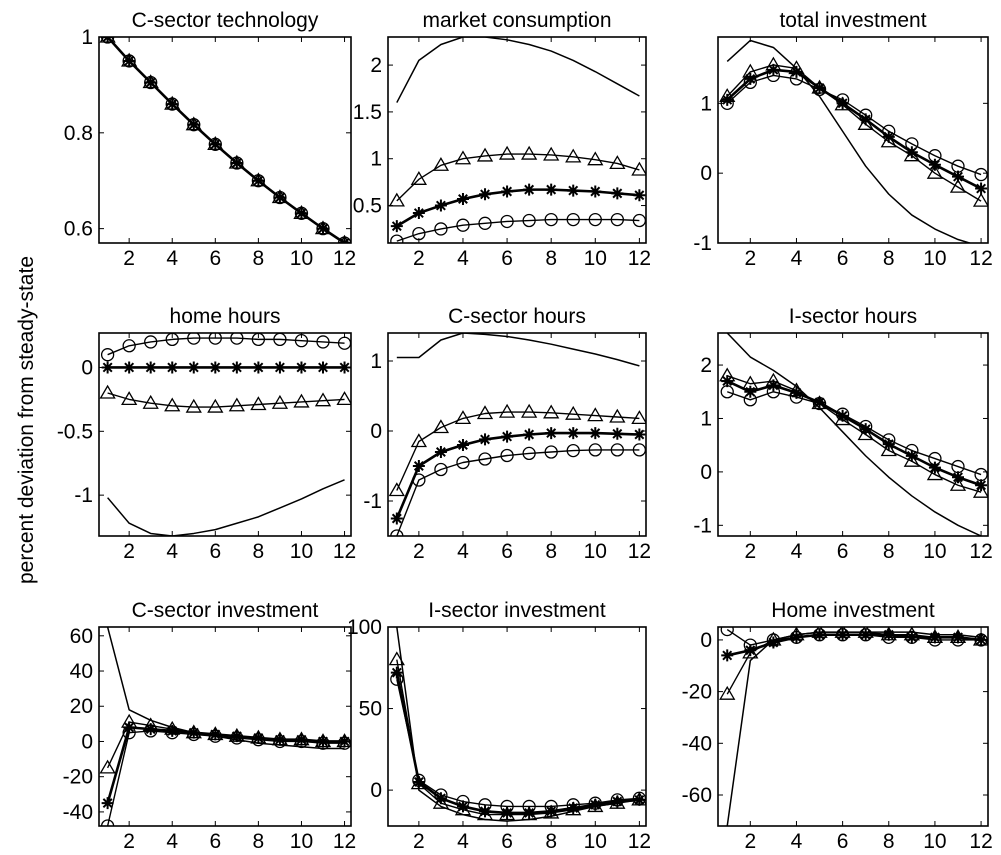 The height and width of the screenshot is (855, 1001). I want to click on y-tick-label: 60, so click(81, 636).